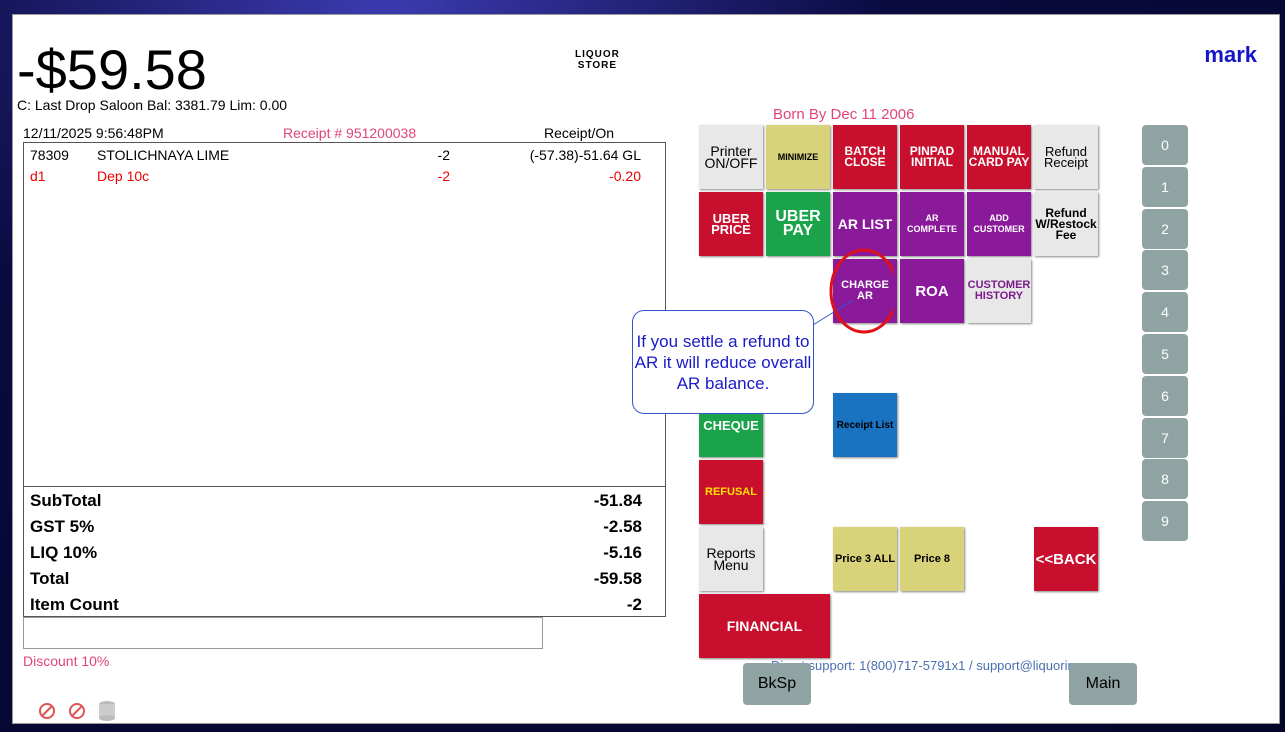 Image resolution: width=1285 pixels, height=732 pixels. Describe the element at coordinates (1066, 224) in the screenshot. I see `action-button: Refund W/Restock Fee` at that location.